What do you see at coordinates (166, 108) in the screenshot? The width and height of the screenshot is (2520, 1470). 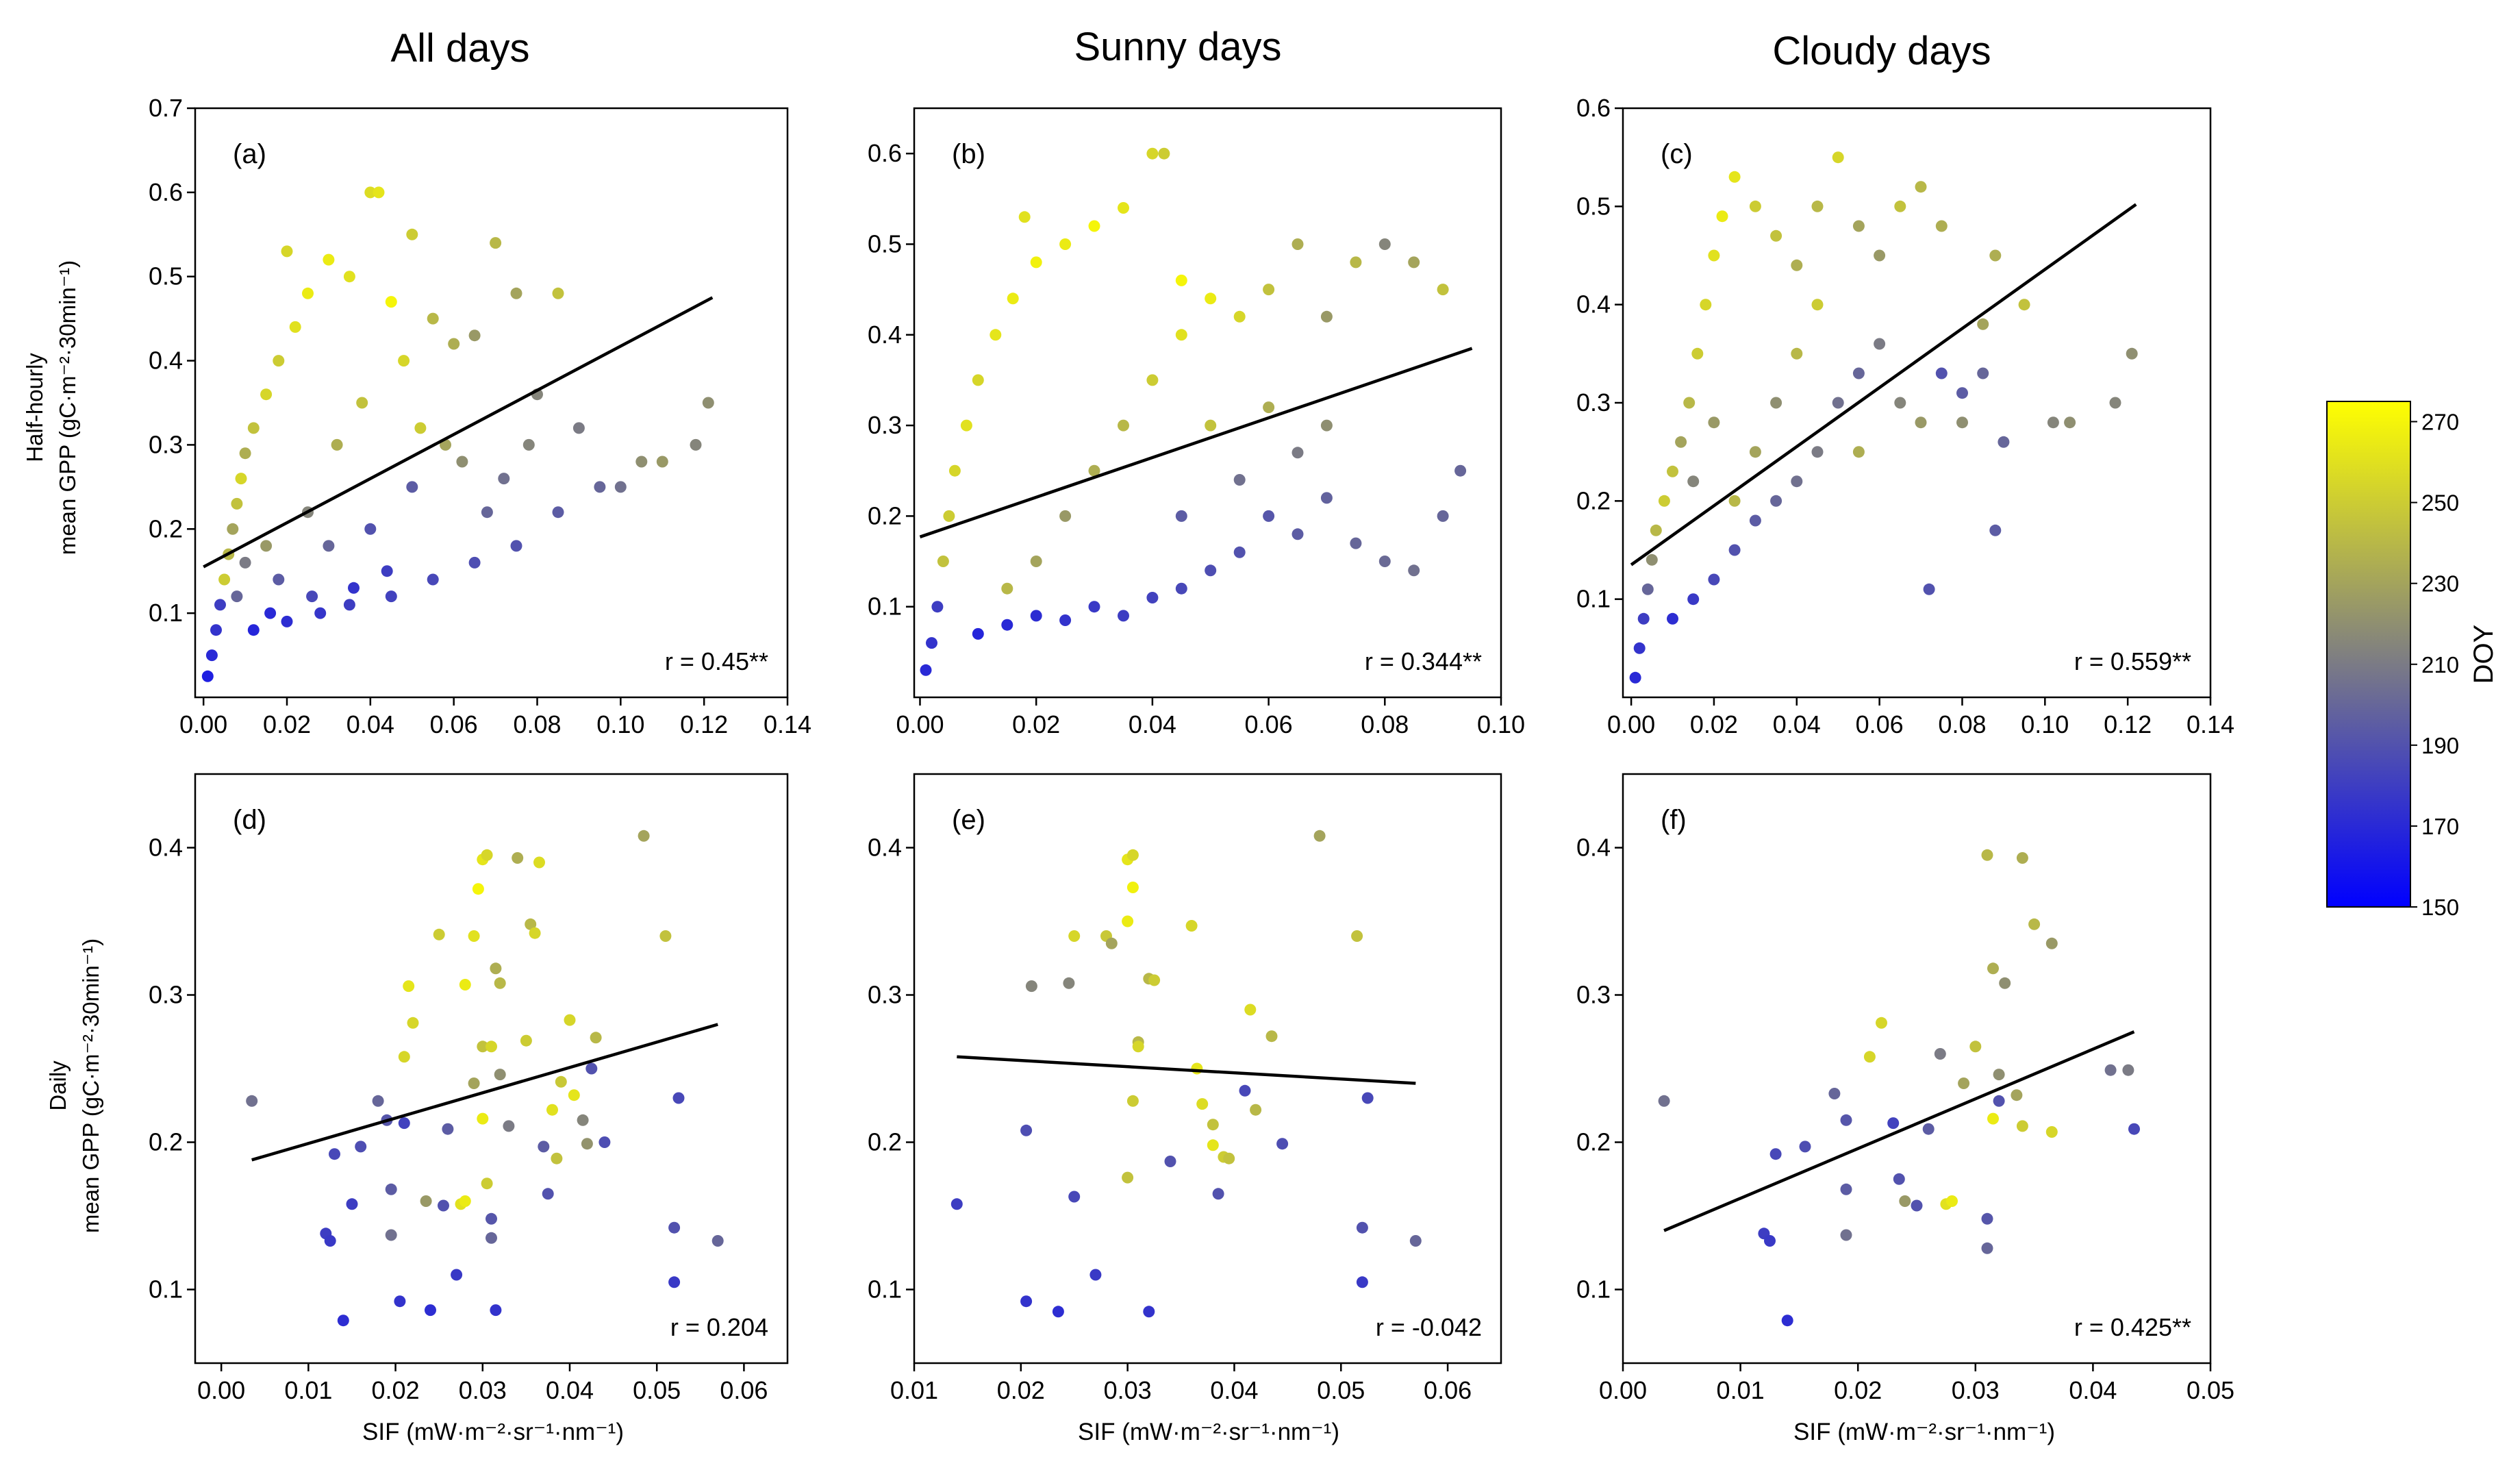 I see `y-tick-label: 0.7` at bounding box center [166, 108].